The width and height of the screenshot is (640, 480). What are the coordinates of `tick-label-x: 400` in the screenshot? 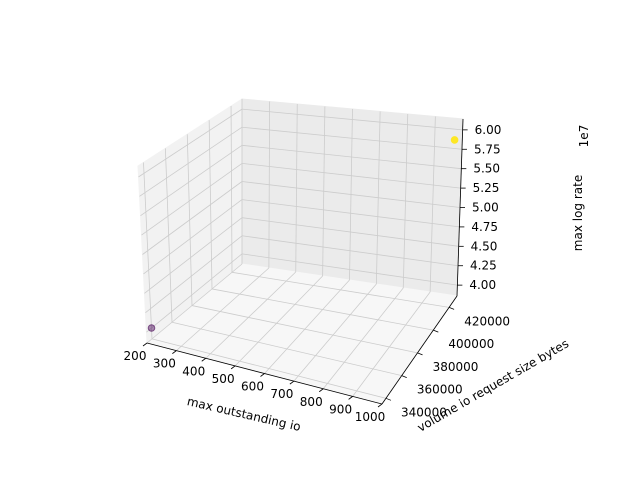 It's located at (193, 371).